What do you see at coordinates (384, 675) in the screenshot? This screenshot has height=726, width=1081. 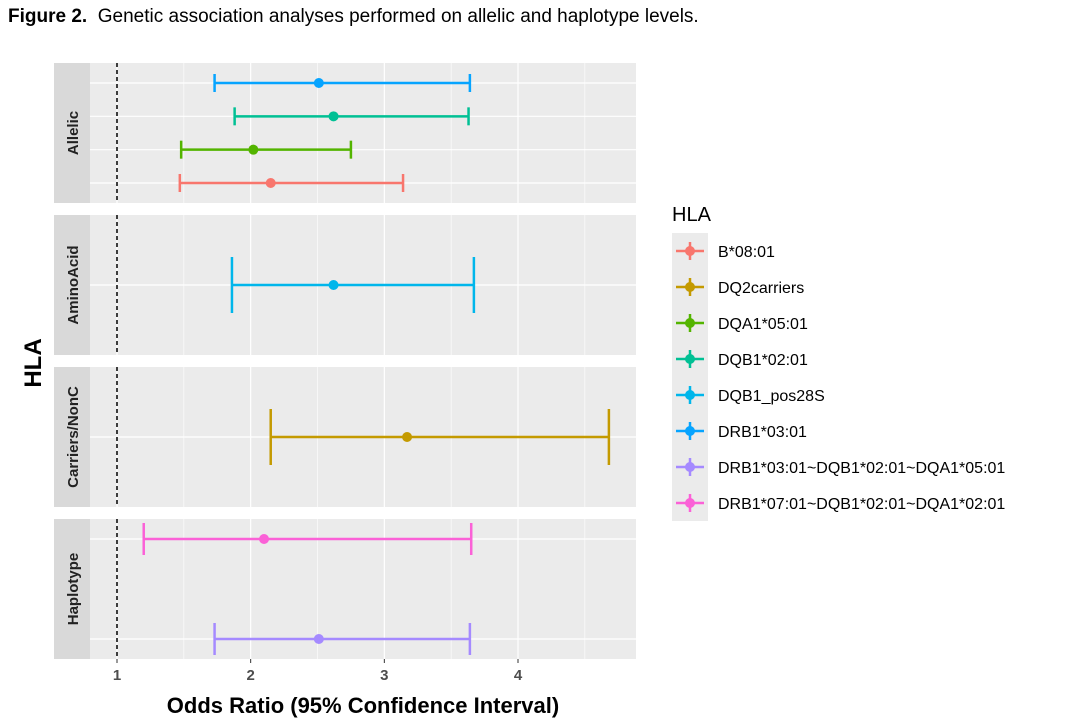 I see `x-tick-label: 3` at bounding box center [384, 675].